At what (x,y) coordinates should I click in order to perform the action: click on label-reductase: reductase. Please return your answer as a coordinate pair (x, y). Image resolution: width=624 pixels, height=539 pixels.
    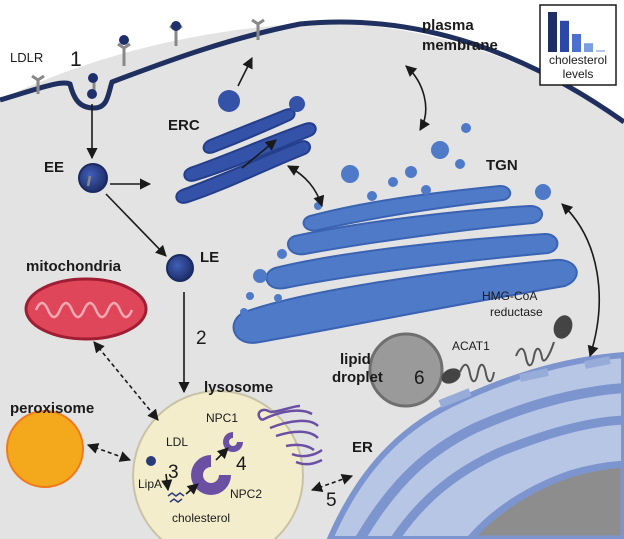
    Looking at the image, I should click on (516, 312).